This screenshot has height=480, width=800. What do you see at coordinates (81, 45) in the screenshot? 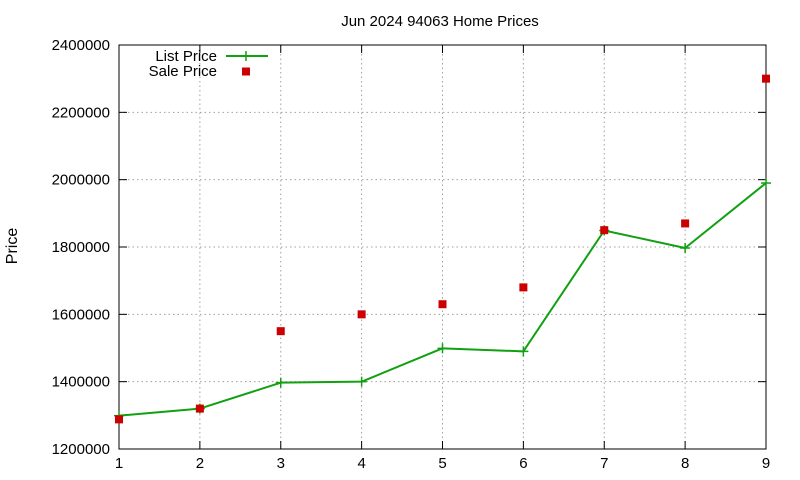
I see `y-tick-label: 2400000` at bounding box center [81, 45].